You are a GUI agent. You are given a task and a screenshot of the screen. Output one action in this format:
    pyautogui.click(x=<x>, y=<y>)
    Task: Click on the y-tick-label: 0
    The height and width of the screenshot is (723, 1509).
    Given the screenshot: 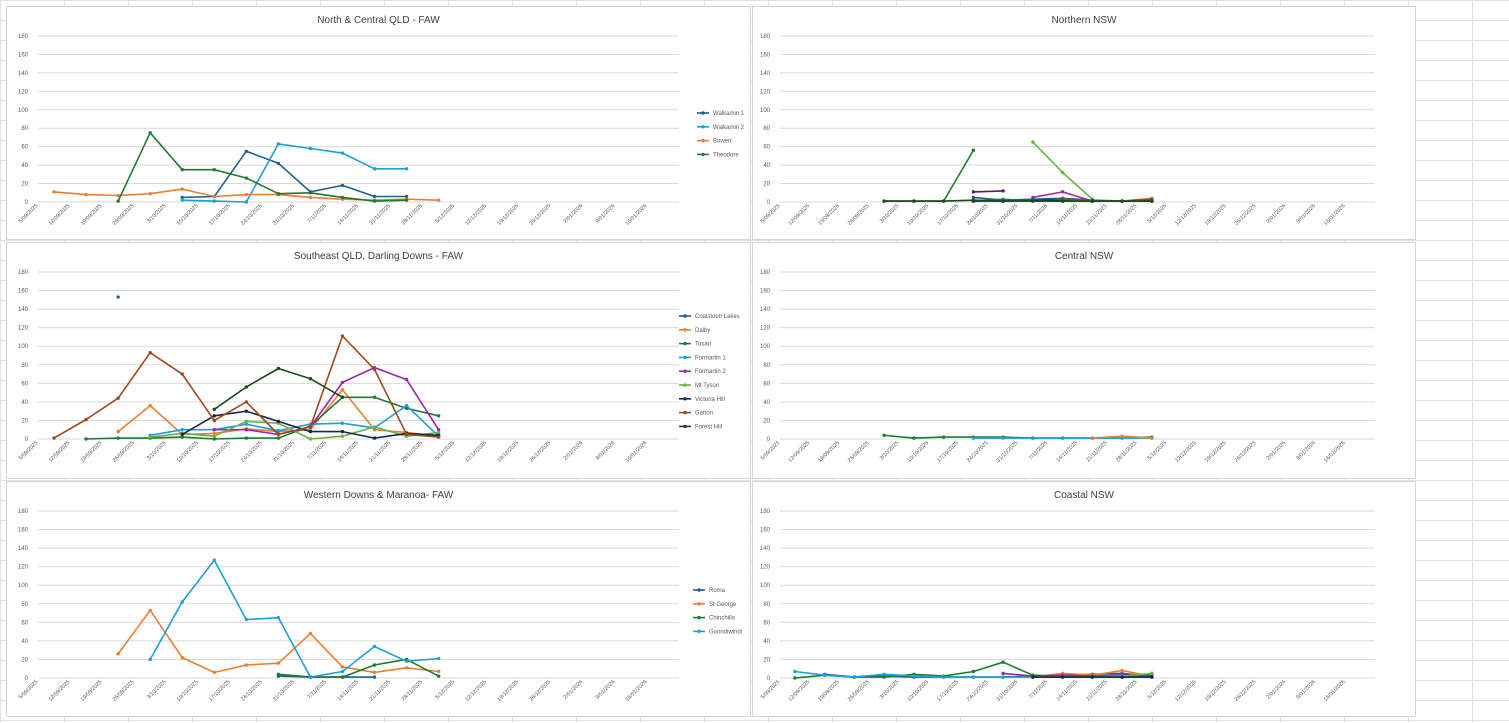 What is the action you would take?
    pyautogui.click(x=27, y=440)
    